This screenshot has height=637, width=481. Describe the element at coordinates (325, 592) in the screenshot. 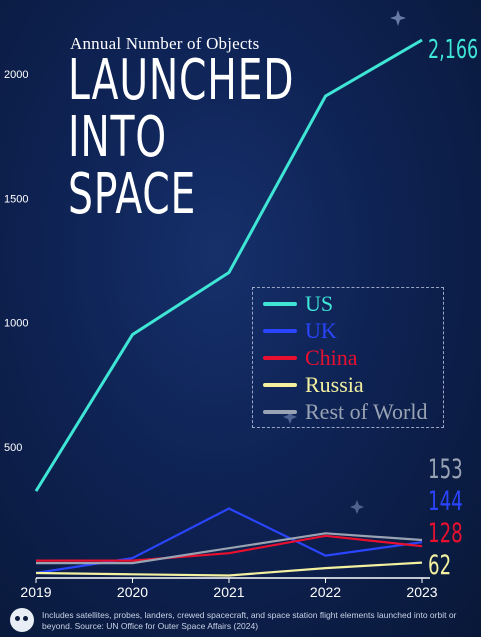

I see `x-tick-label: 2022` at that location.